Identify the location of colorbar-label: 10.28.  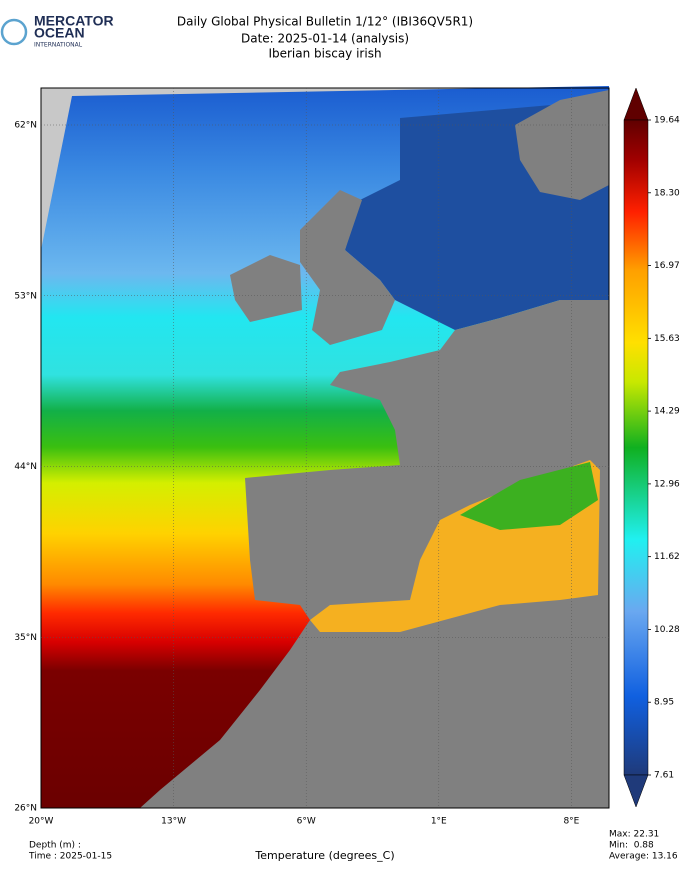
(667, 630).